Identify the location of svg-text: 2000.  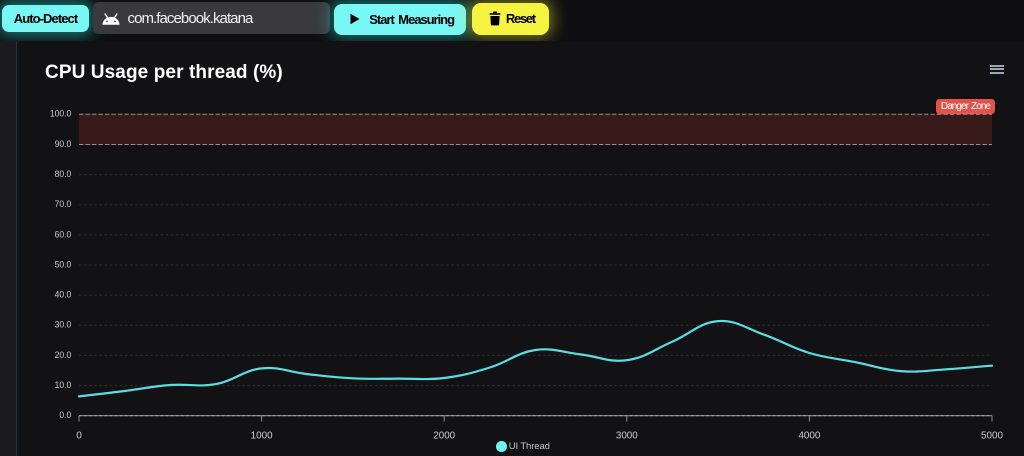
(444, 435).